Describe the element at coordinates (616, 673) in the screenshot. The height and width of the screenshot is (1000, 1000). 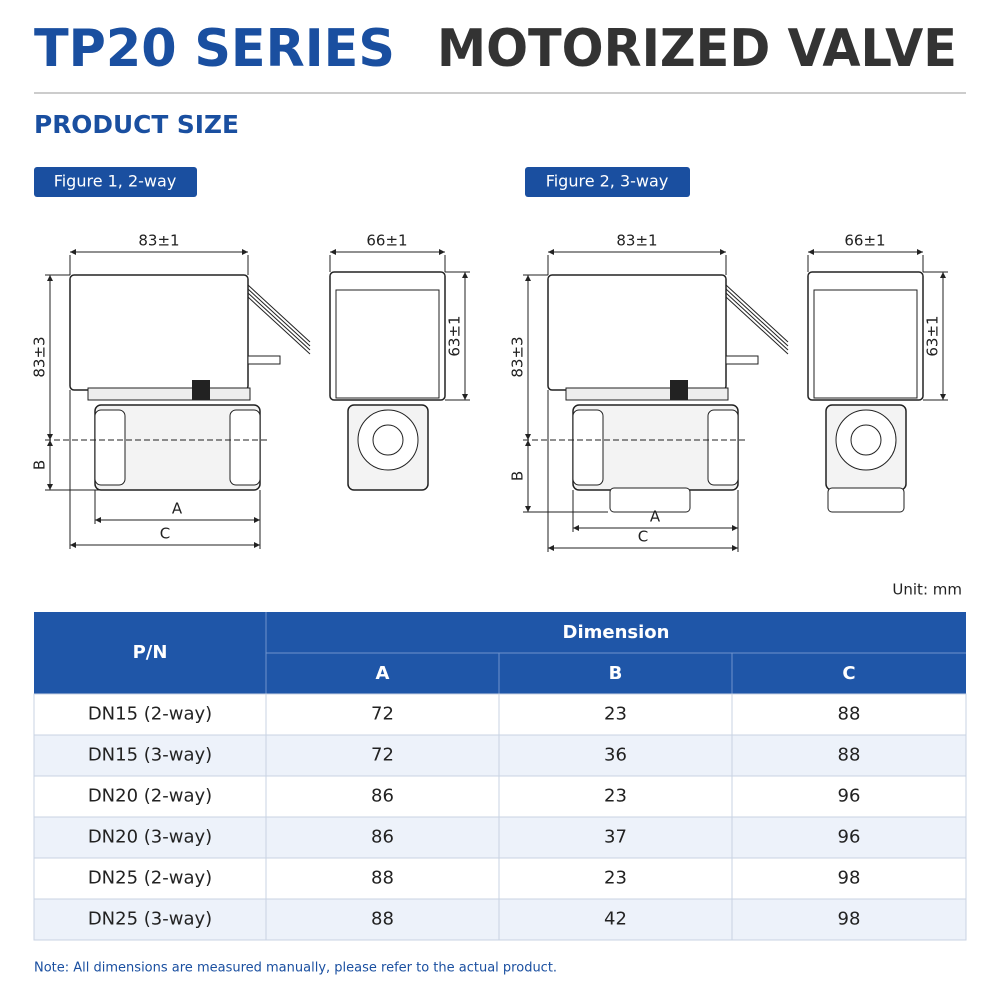
I see `column-header: B` at that location.